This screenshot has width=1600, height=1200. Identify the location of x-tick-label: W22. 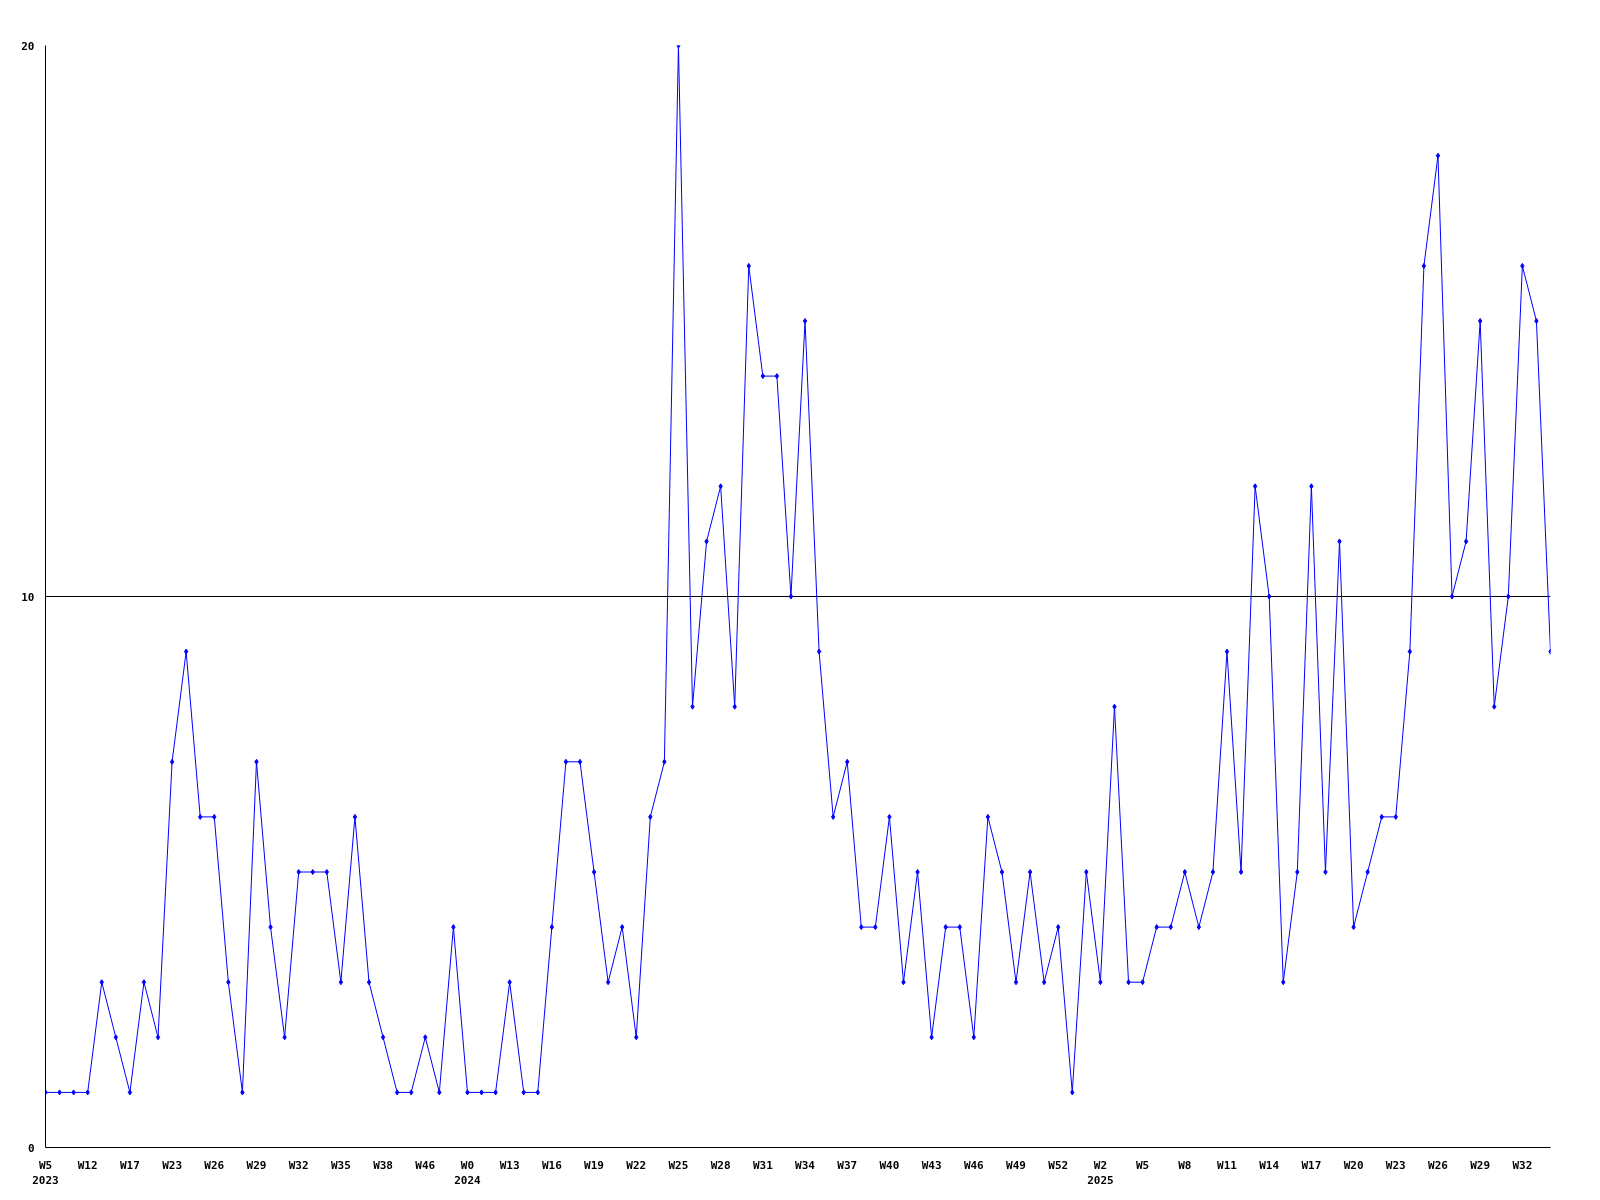
(636, 1165).